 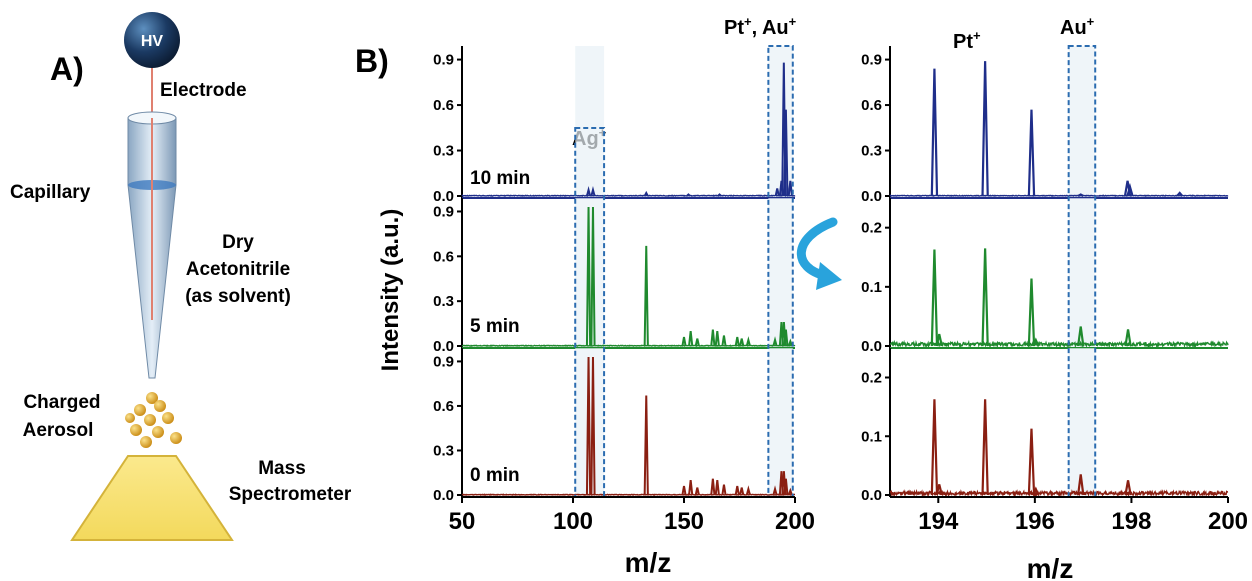 What do you see at coordinates (573, 521) in the screenshot?
I see `x-tick-label: 100` at bounding box center [573, 521].